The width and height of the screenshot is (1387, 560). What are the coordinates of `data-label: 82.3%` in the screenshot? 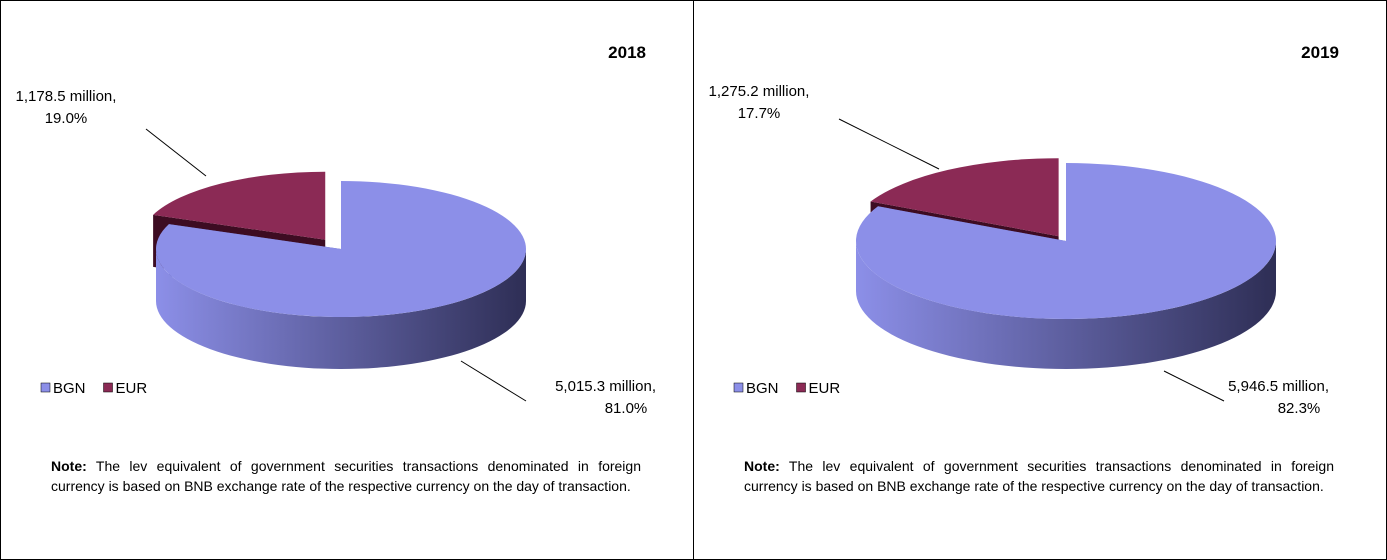 It's located at (1299, 408).